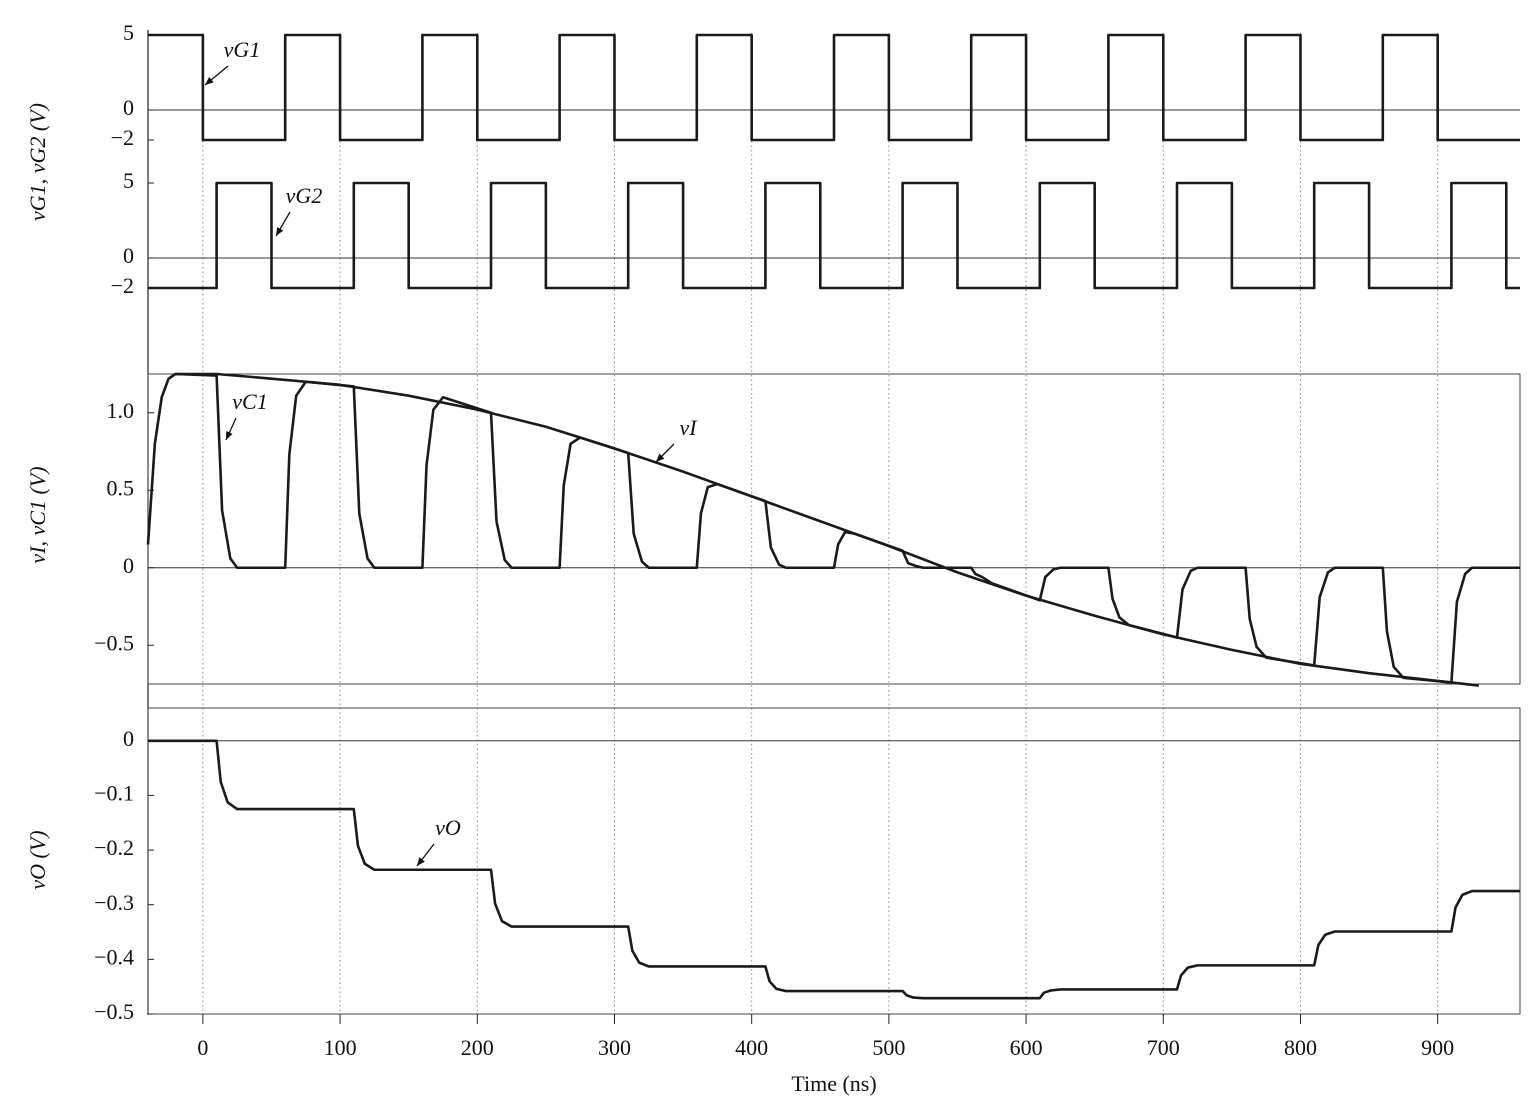 Image resolution: width=1529 pixels, height=1111 pixels. I want to click on x-tick-label: 100, so click(340, 1047).